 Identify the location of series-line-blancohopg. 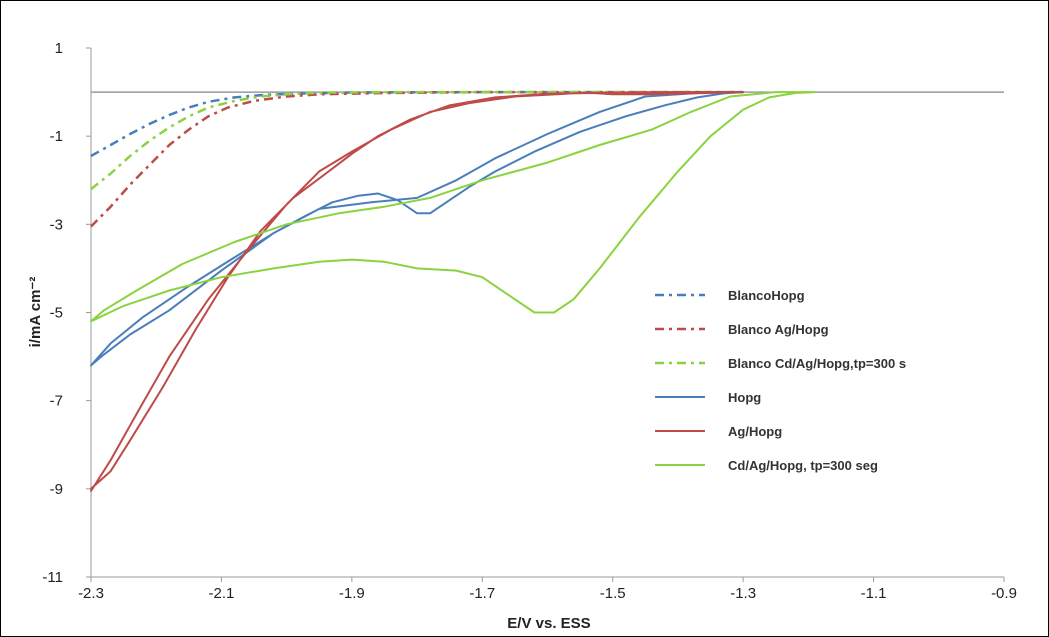
(417, 124).